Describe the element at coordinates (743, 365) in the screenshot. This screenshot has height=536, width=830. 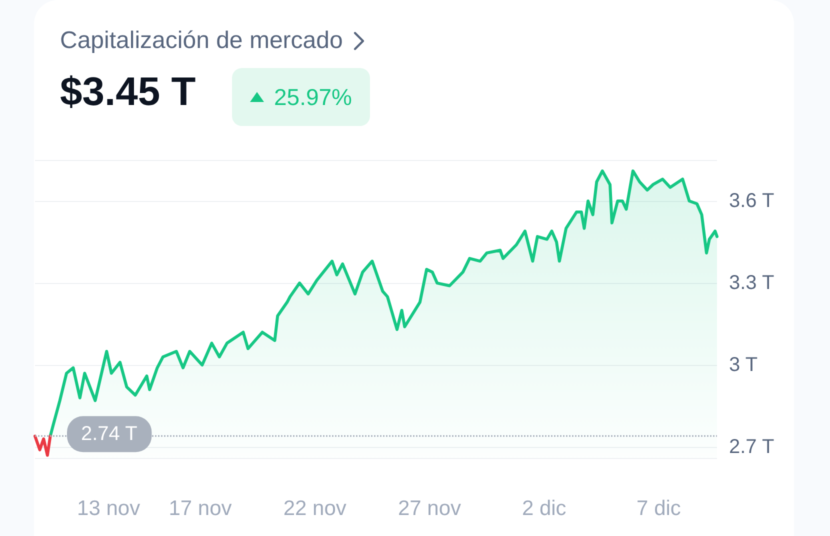
I see `y-tick-label: 3 T` at that location.